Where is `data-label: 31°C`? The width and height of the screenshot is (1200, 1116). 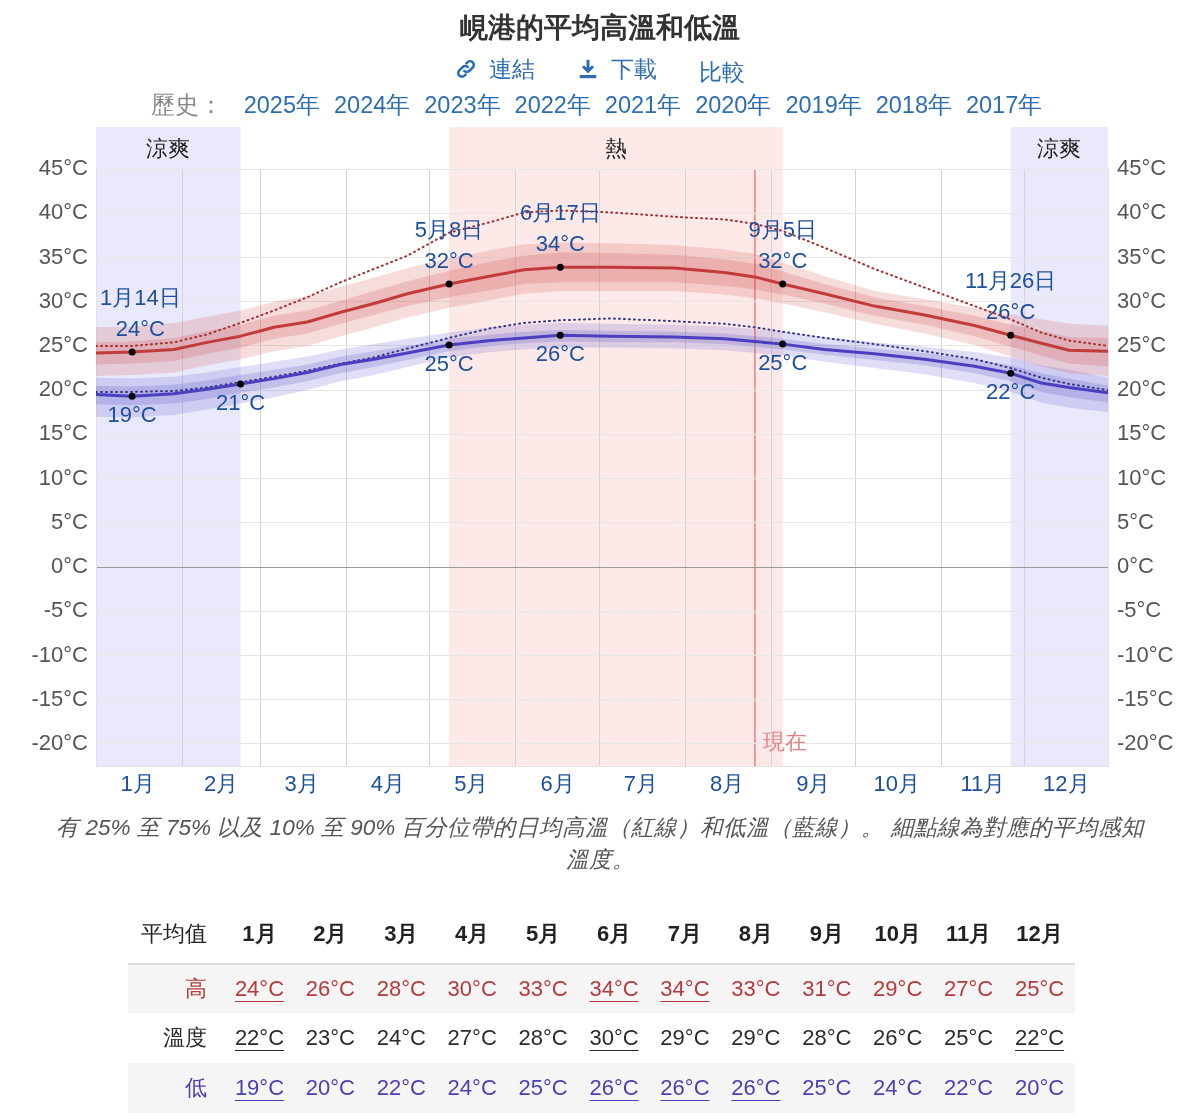
data-label: 31°C is located at coordinates (827, 988).